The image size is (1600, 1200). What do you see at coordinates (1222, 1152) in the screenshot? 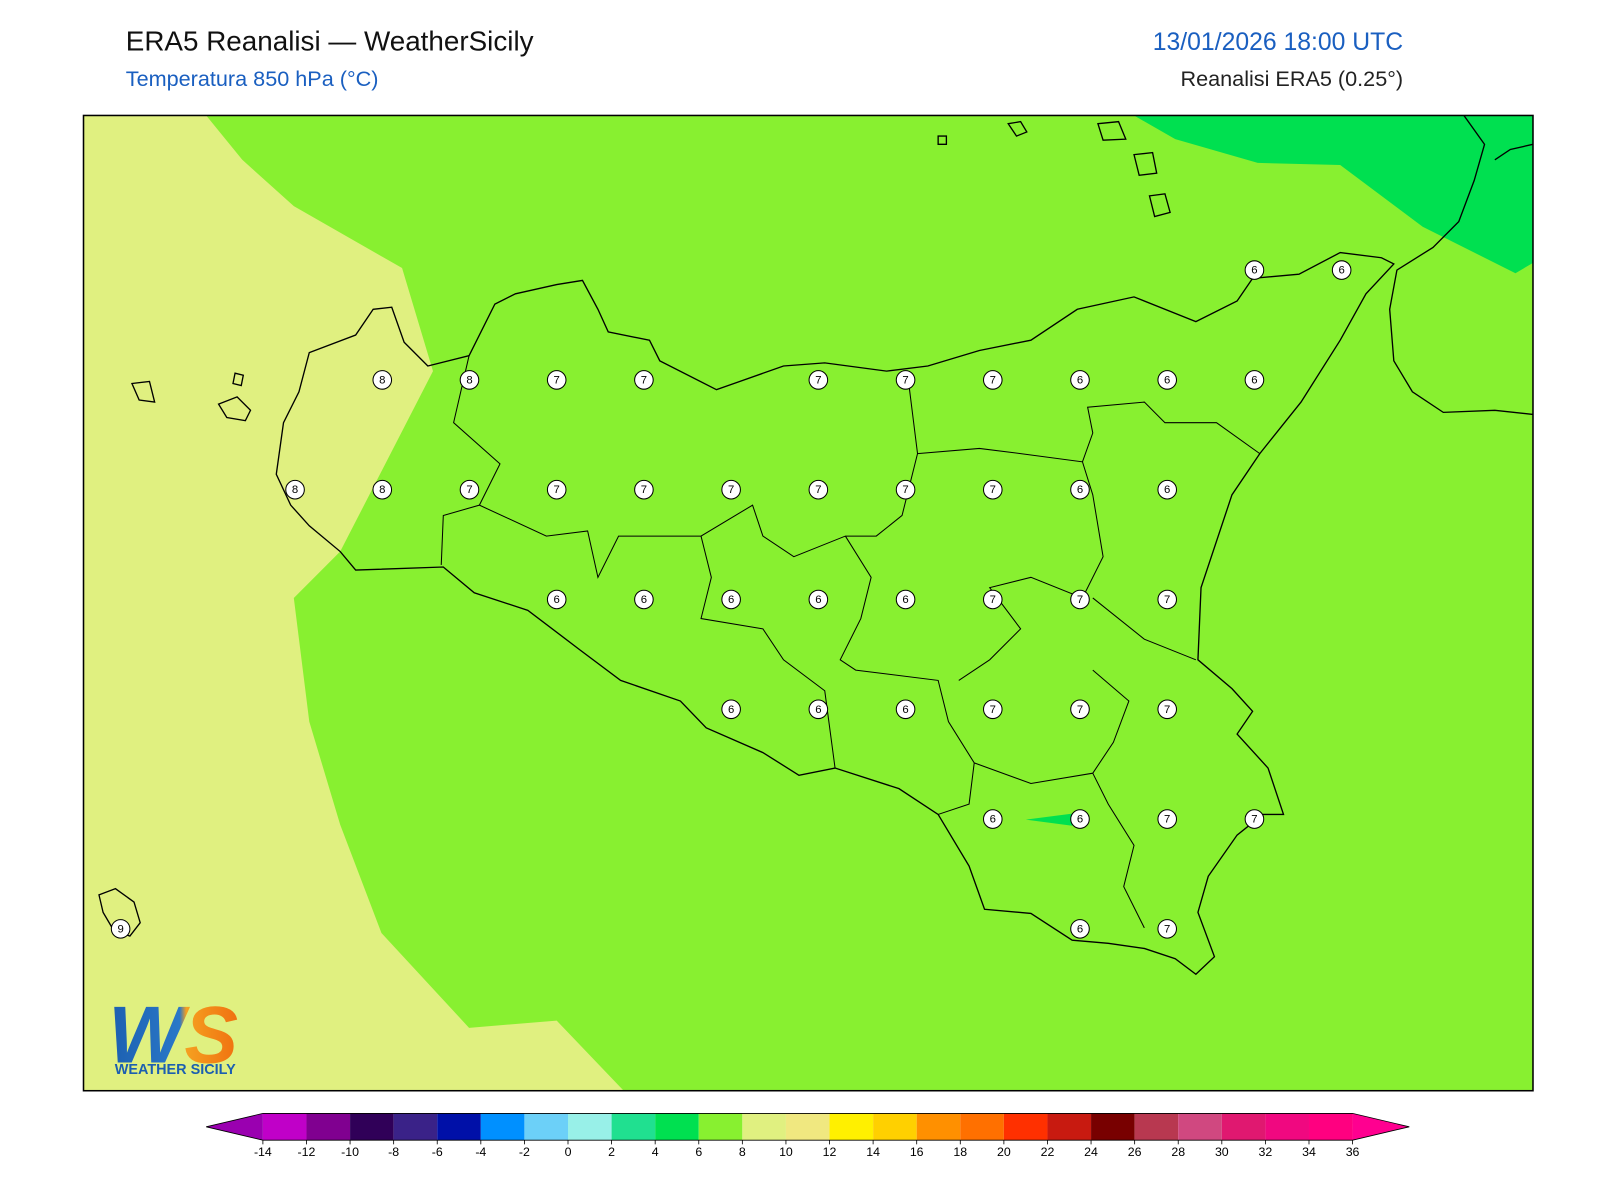
I see `colorbar-tick-label: 30` at bounding box center [1222, 1152].